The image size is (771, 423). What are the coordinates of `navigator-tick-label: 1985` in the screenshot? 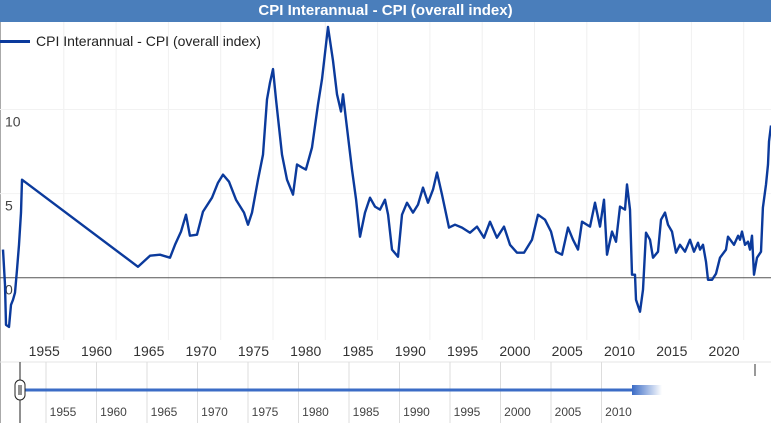 It's located at (366, 412).